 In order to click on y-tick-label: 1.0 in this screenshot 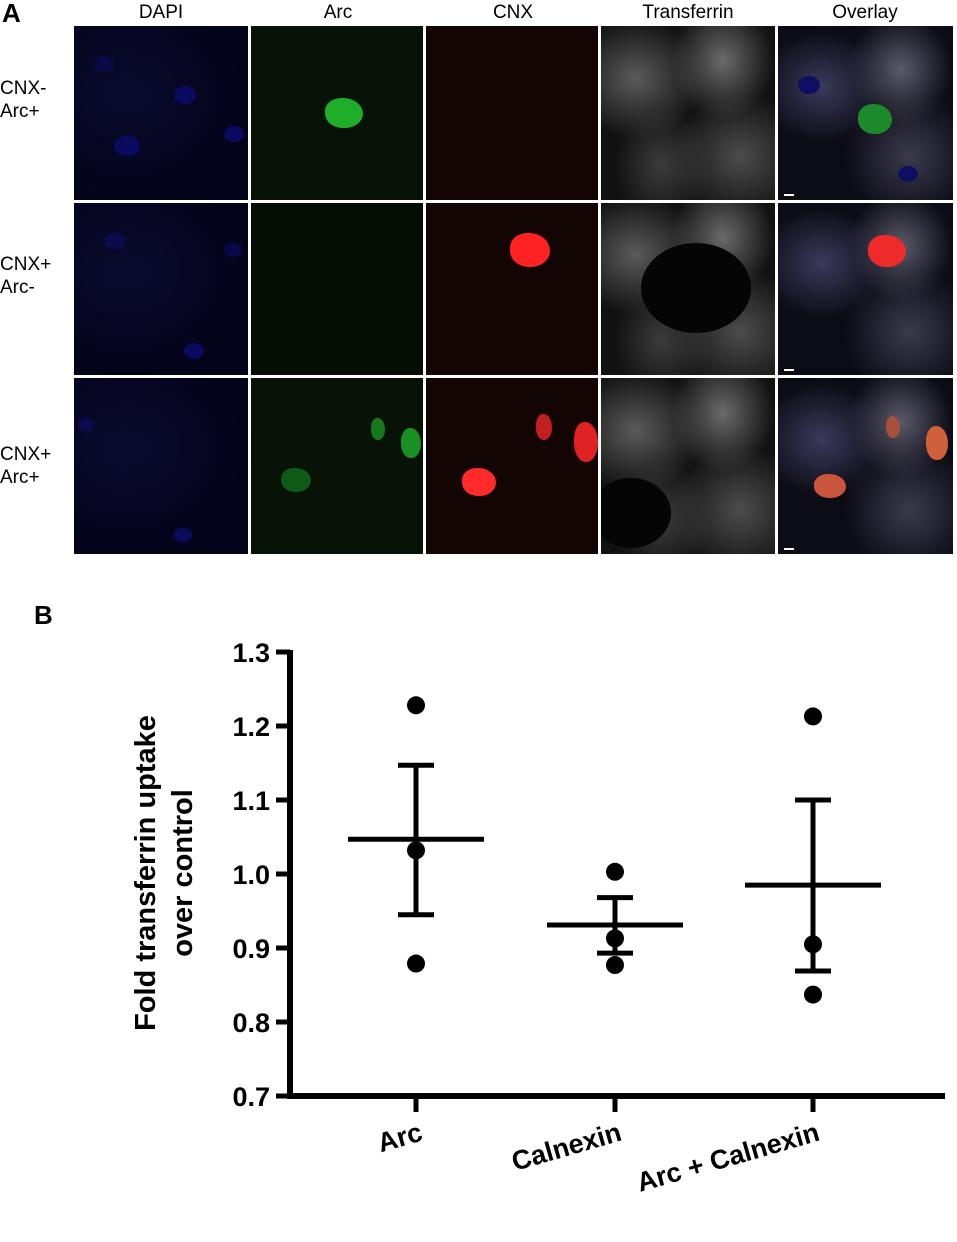, I will do `click(251, 875)`.